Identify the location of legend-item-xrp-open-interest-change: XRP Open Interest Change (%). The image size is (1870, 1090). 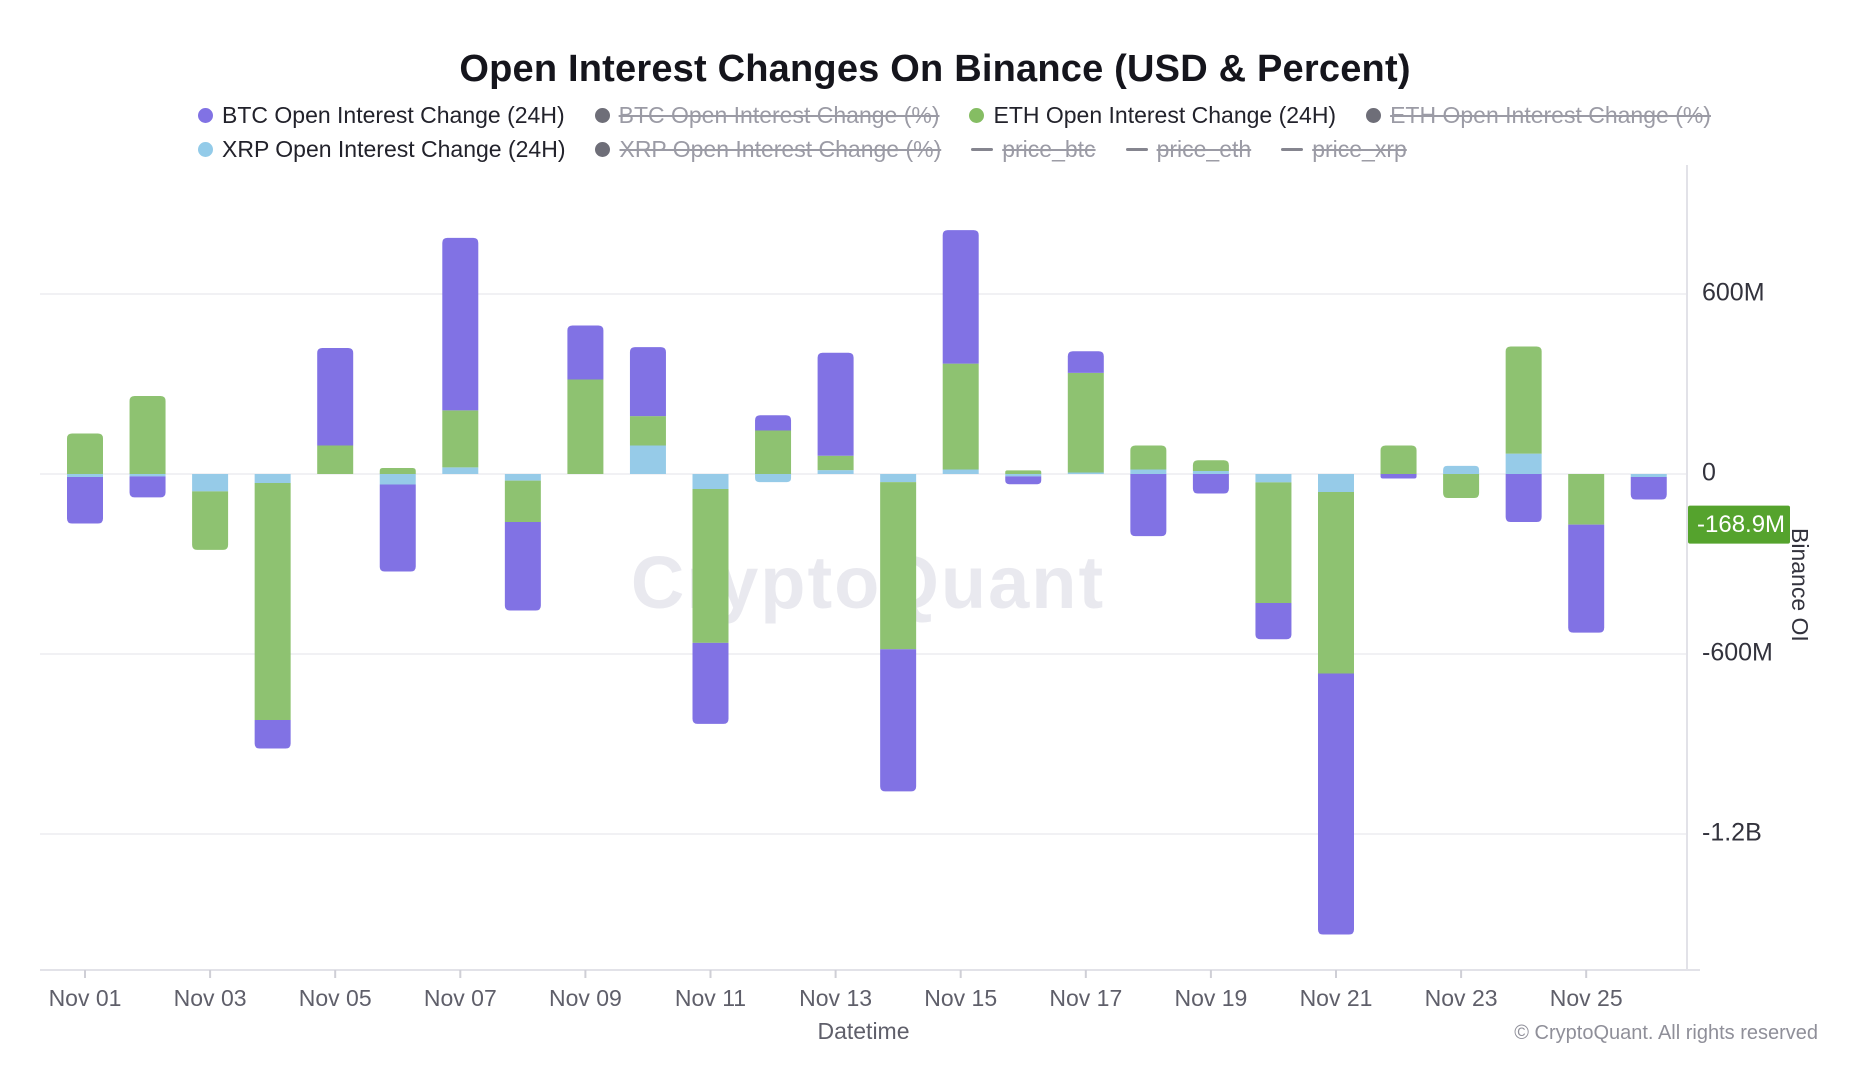
(768, 149).